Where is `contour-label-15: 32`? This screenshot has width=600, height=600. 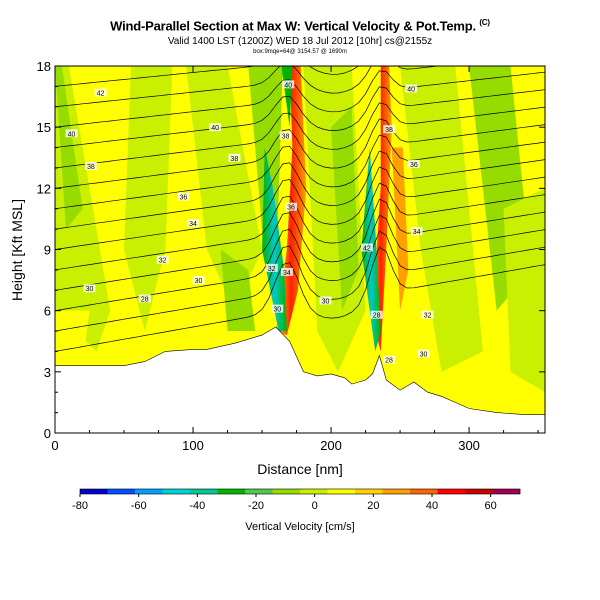
contour-label-15: 32 is located at coordinates (271, 268).